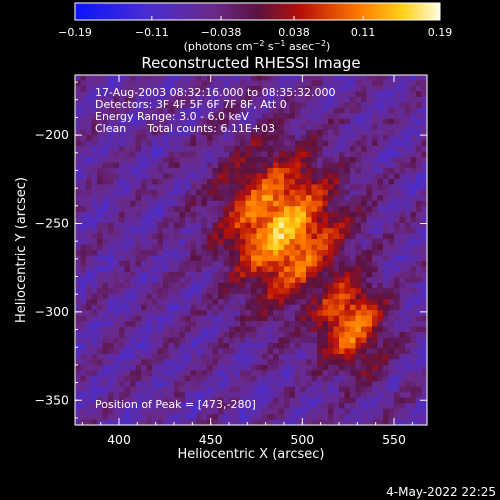  What do you see at coordinates (52, 311) in the screenshot?
I see `y-tick-label: −300` at bounding box center [52, 311].